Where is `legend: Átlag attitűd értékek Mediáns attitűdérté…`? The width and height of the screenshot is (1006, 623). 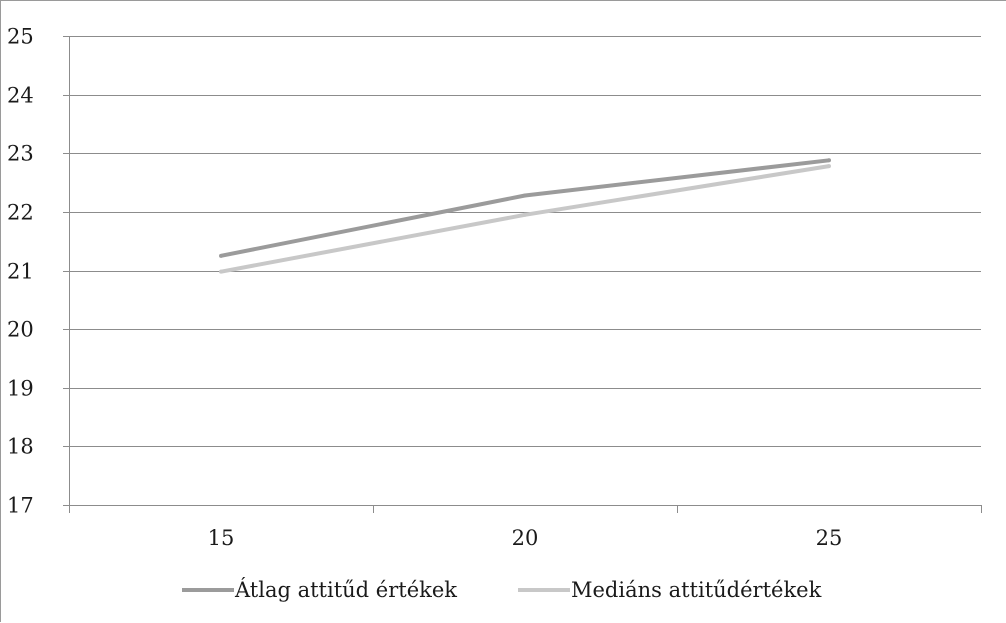
legend: Átlag attitűd értékek Mediáns attitűdérté… is located at coordinates (502, 590).